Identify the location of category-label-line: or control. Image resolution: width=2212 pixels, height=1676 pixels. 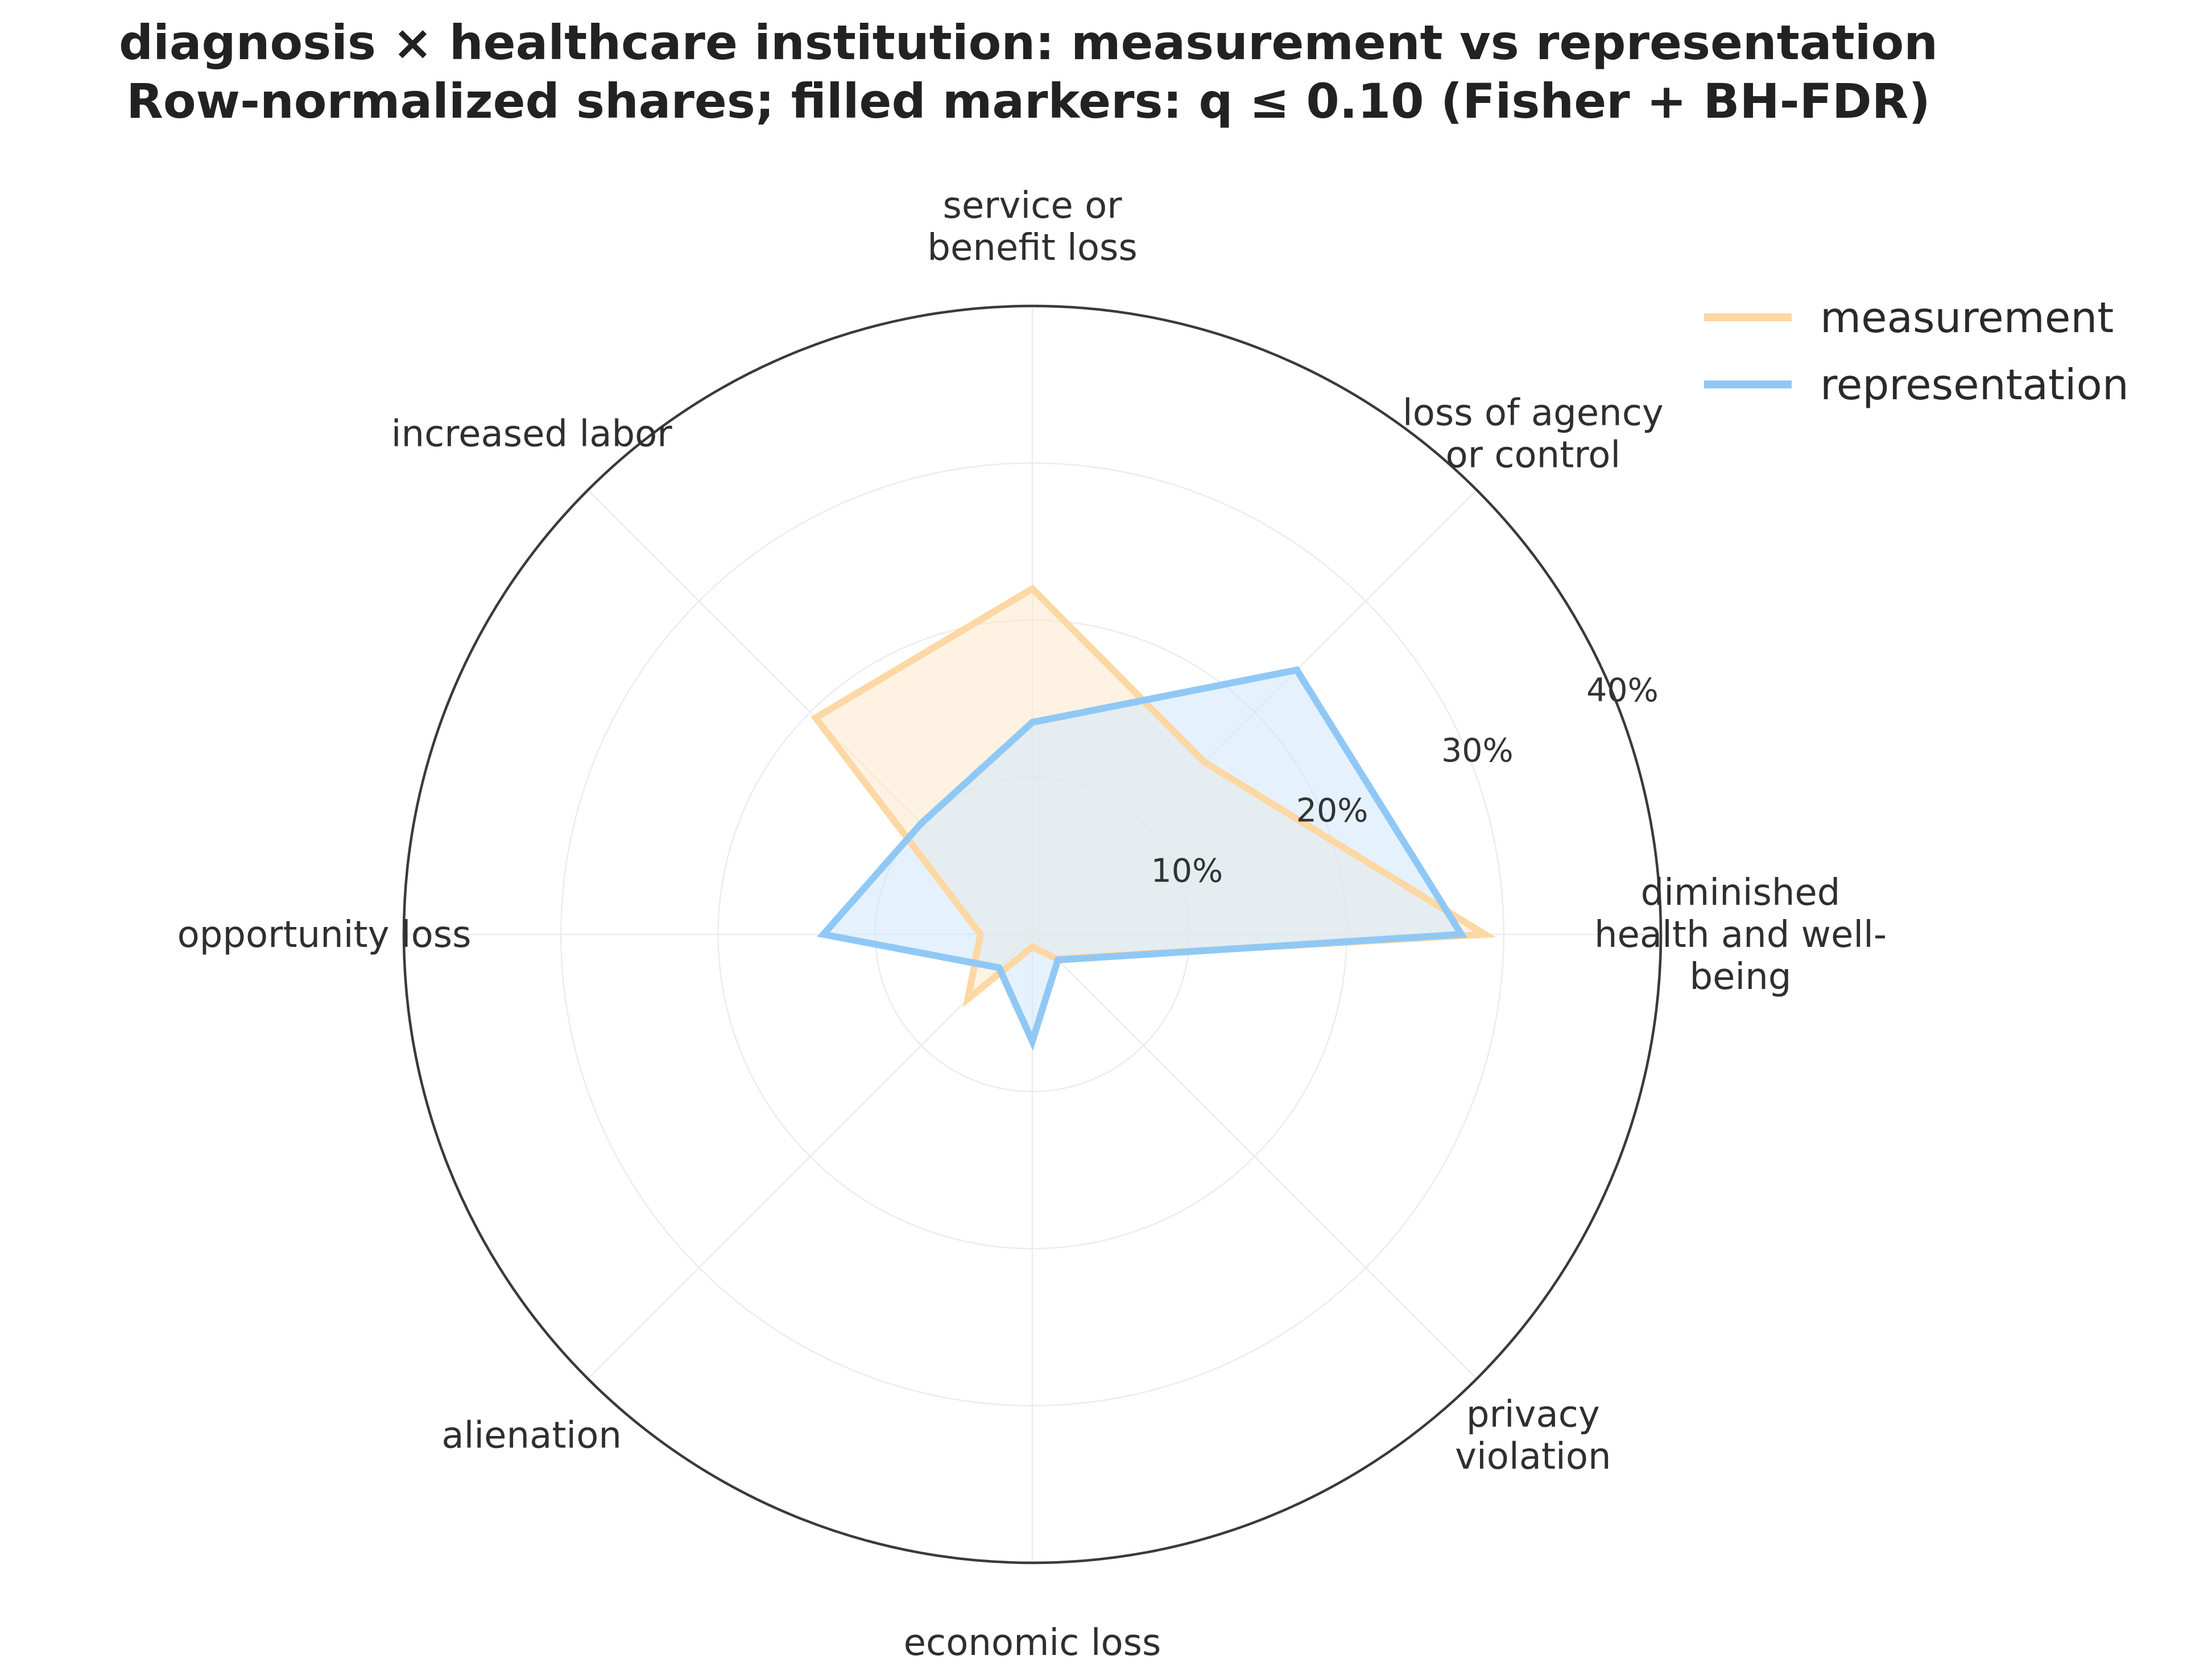
(1533, 456).